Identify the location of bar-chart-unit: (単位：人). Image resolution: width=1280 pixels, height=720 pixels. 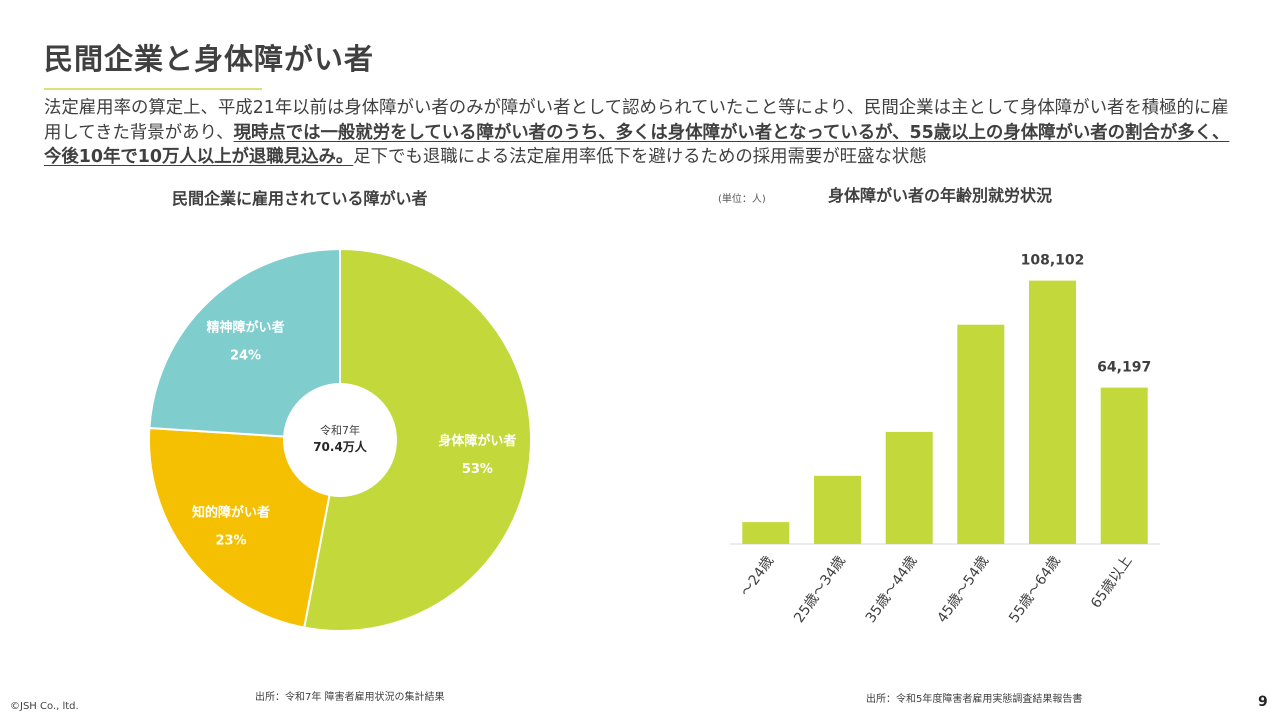
(742, 199).